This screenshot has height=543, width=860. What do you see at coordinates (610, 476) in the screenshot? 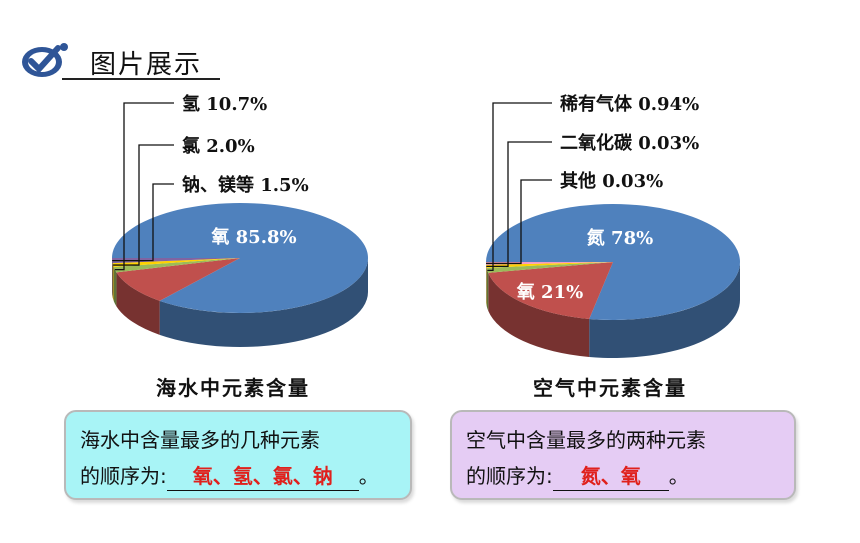
I see `air-answer-blank: 氮、氧` at bounding box center [610, 476].